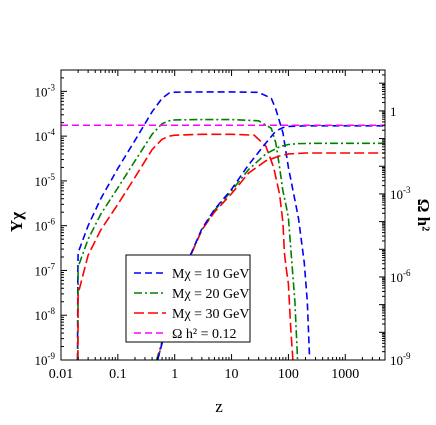 This screenshot has width=436, height=425. Describe the element at coordinates (45, 359) in the screenshot. I see `y-left-tick-label: 10⁻⁹` at that location.